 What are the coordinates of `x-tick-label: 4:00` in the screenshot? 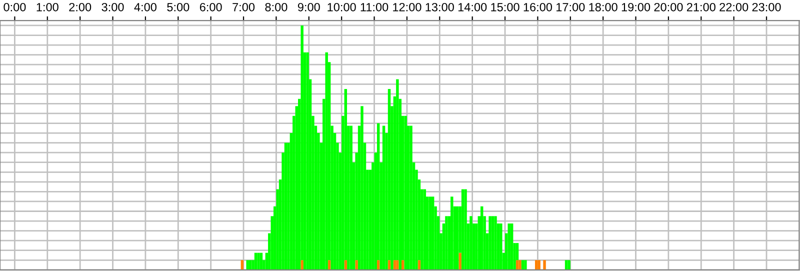 It's located at (145, 7).